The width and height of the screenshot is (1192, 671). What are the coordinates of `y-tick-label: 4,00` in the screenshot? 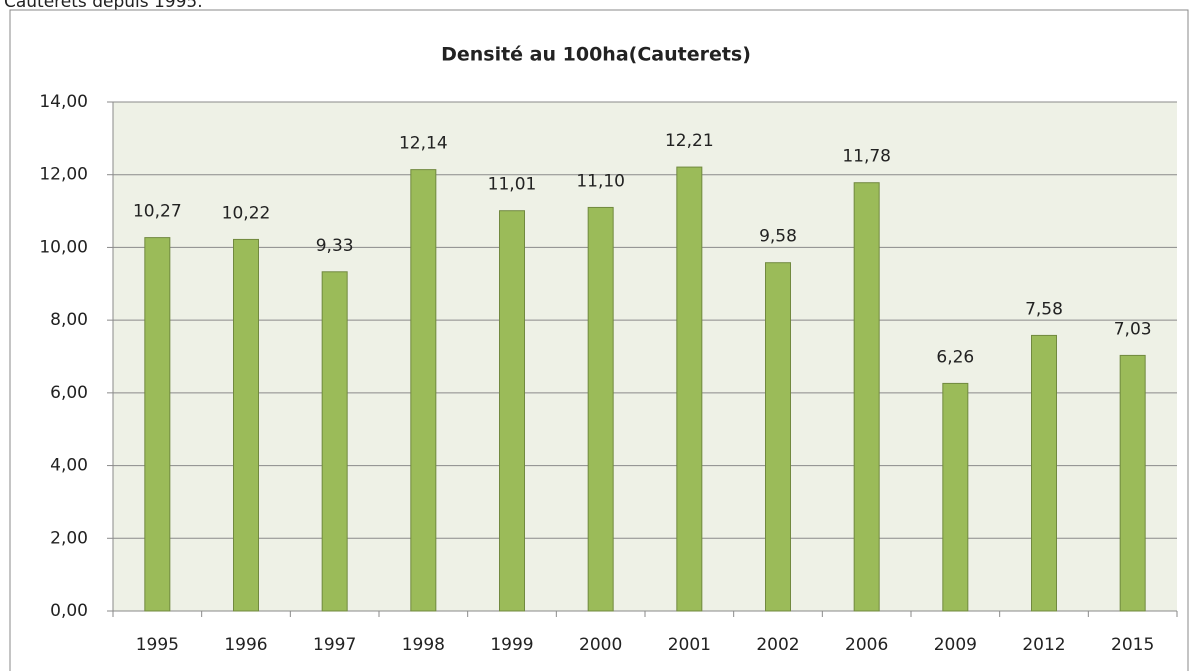 It's located at (69, 466).